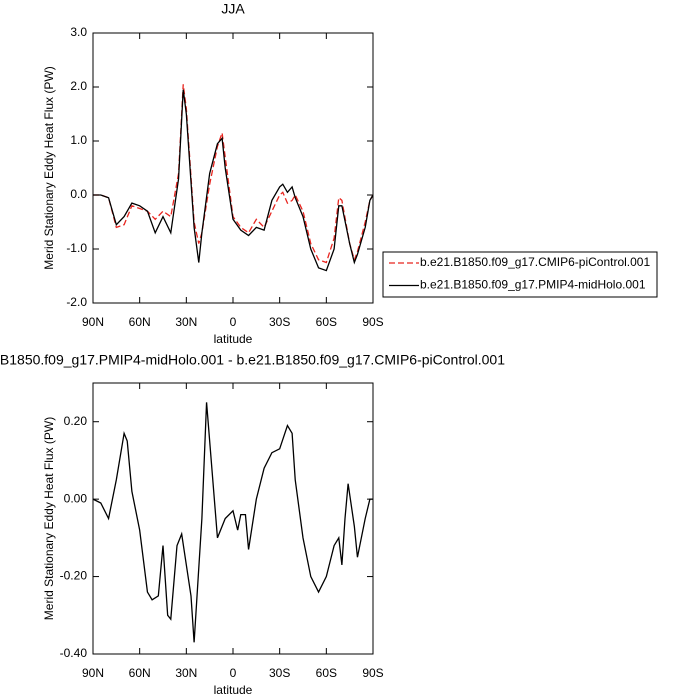  I want to click on y-tick-label: -0.40, so click(74, 653).